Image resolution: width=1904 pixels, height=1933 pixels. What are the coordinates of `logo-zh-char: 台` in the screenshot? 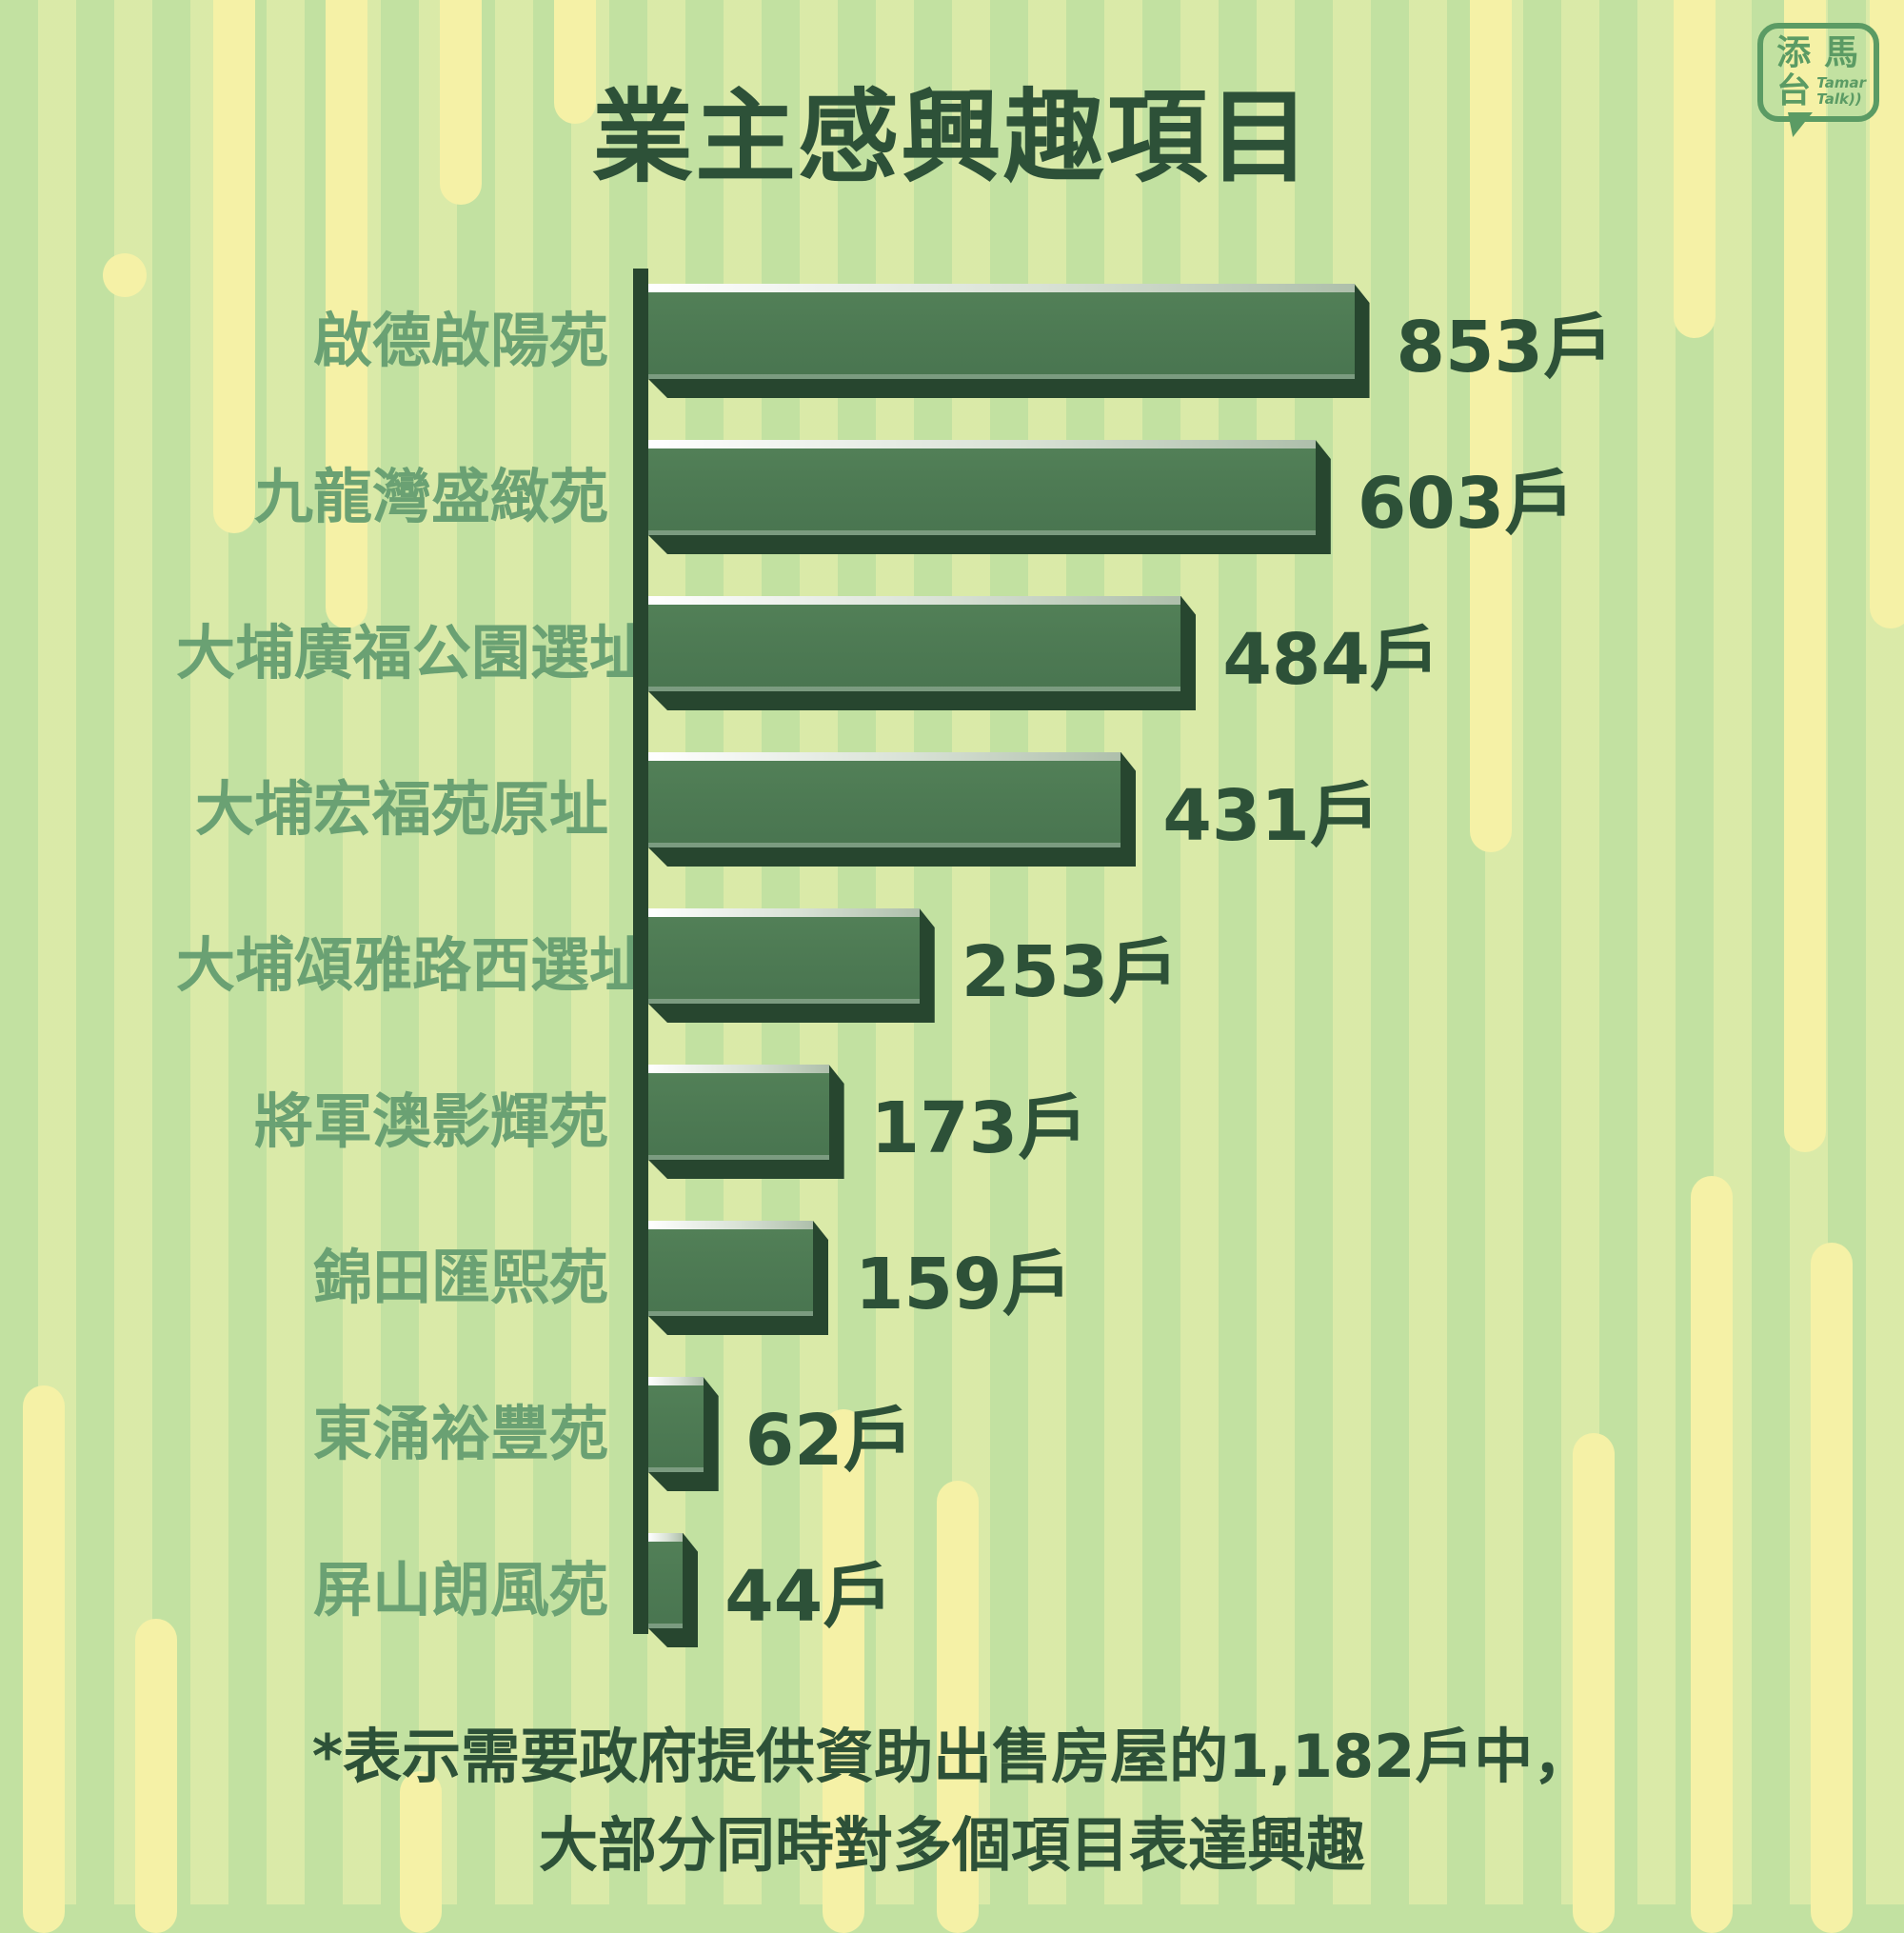 It's located at (1794, 90).